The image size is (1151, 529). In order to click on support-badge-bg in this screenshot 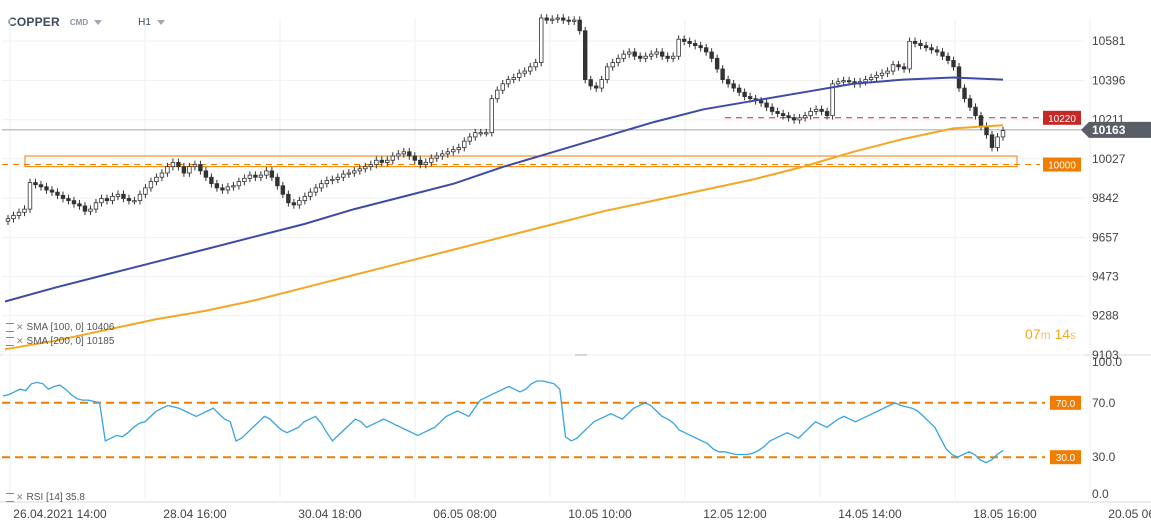, I will do `click(1062, 164)`.